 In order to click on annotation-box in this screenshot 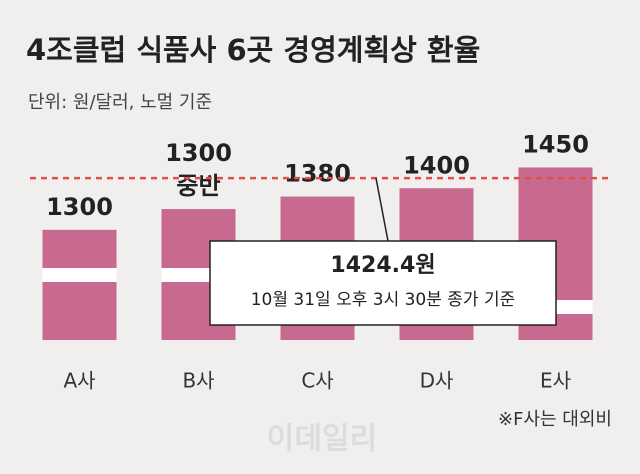, I will do `click(383, 283)`.